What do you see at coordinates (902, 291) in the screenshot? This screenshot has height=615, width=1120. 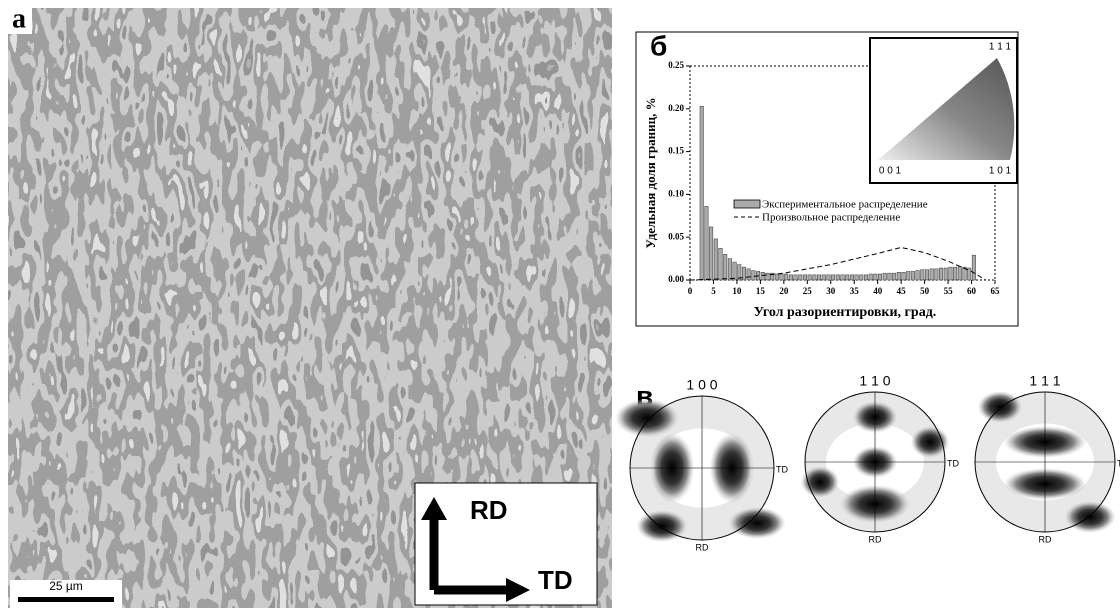 I see `x-tick-label: 45` at bounding box center [902, 291].